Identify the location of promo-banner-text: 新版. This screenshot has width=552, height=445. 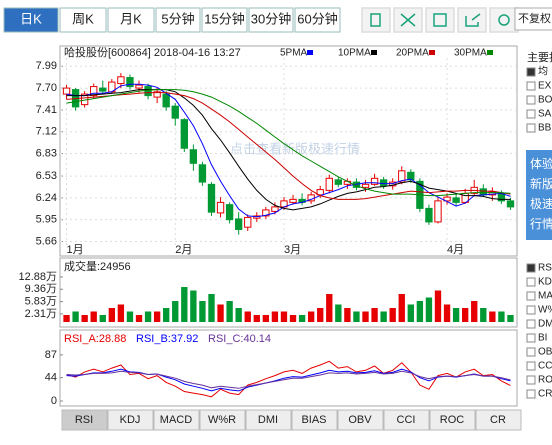
(541, 183).